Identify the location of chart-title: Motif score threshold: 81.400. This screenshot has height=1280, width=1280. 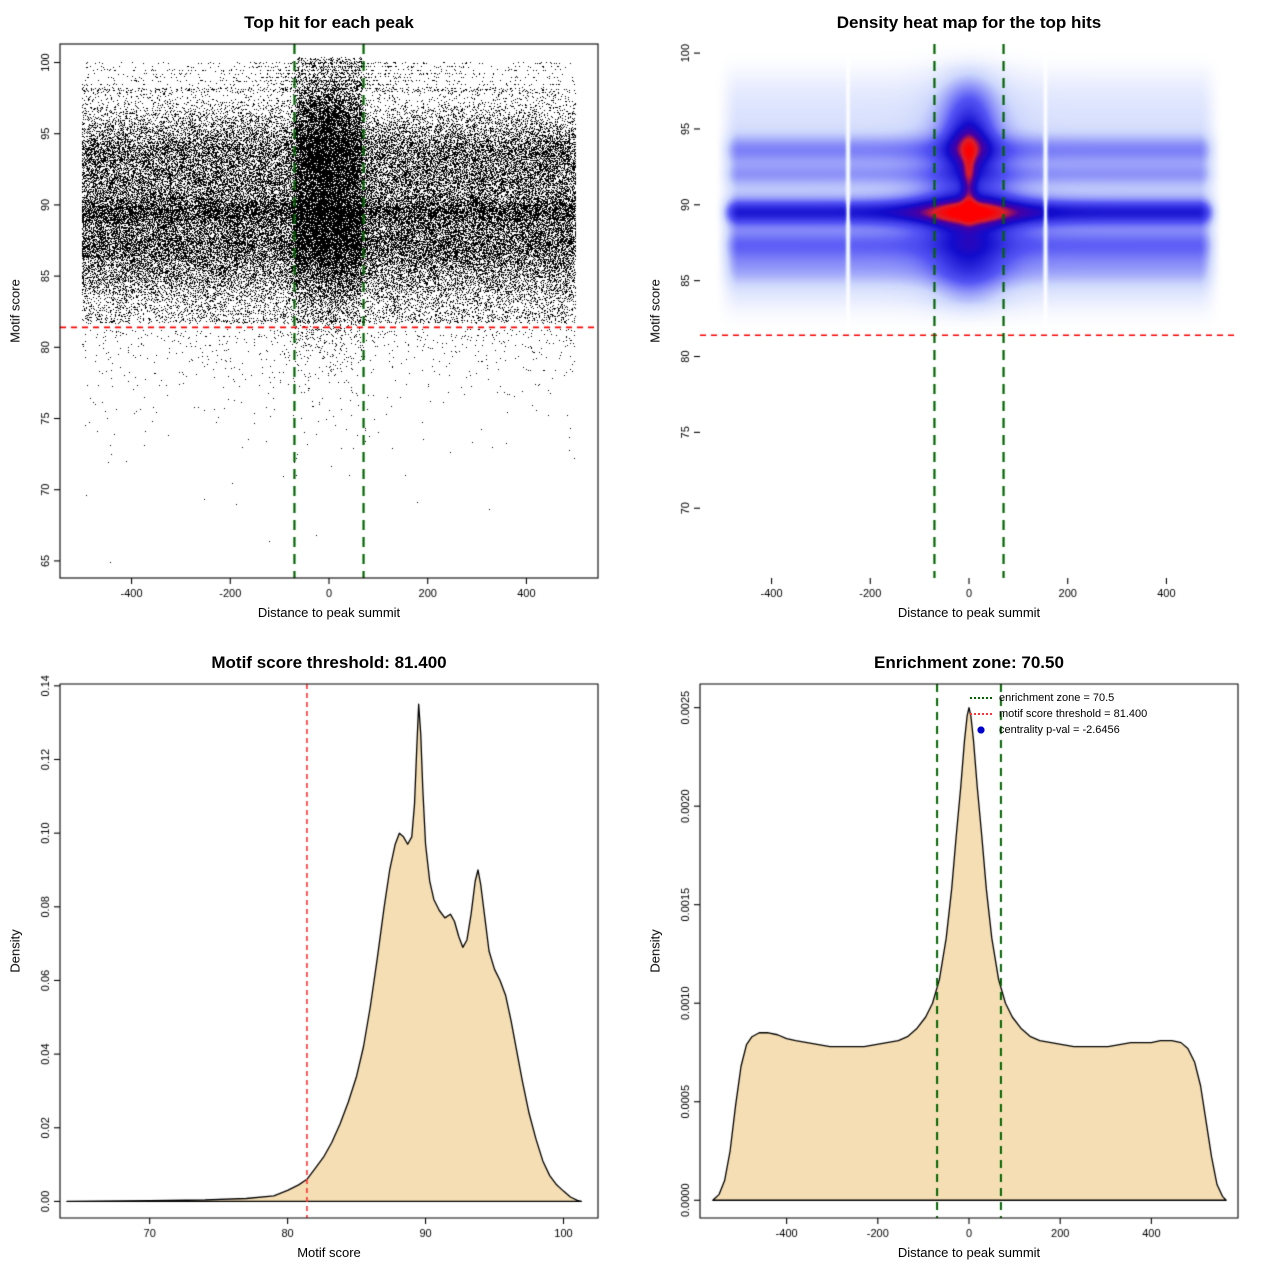
(329, 662).